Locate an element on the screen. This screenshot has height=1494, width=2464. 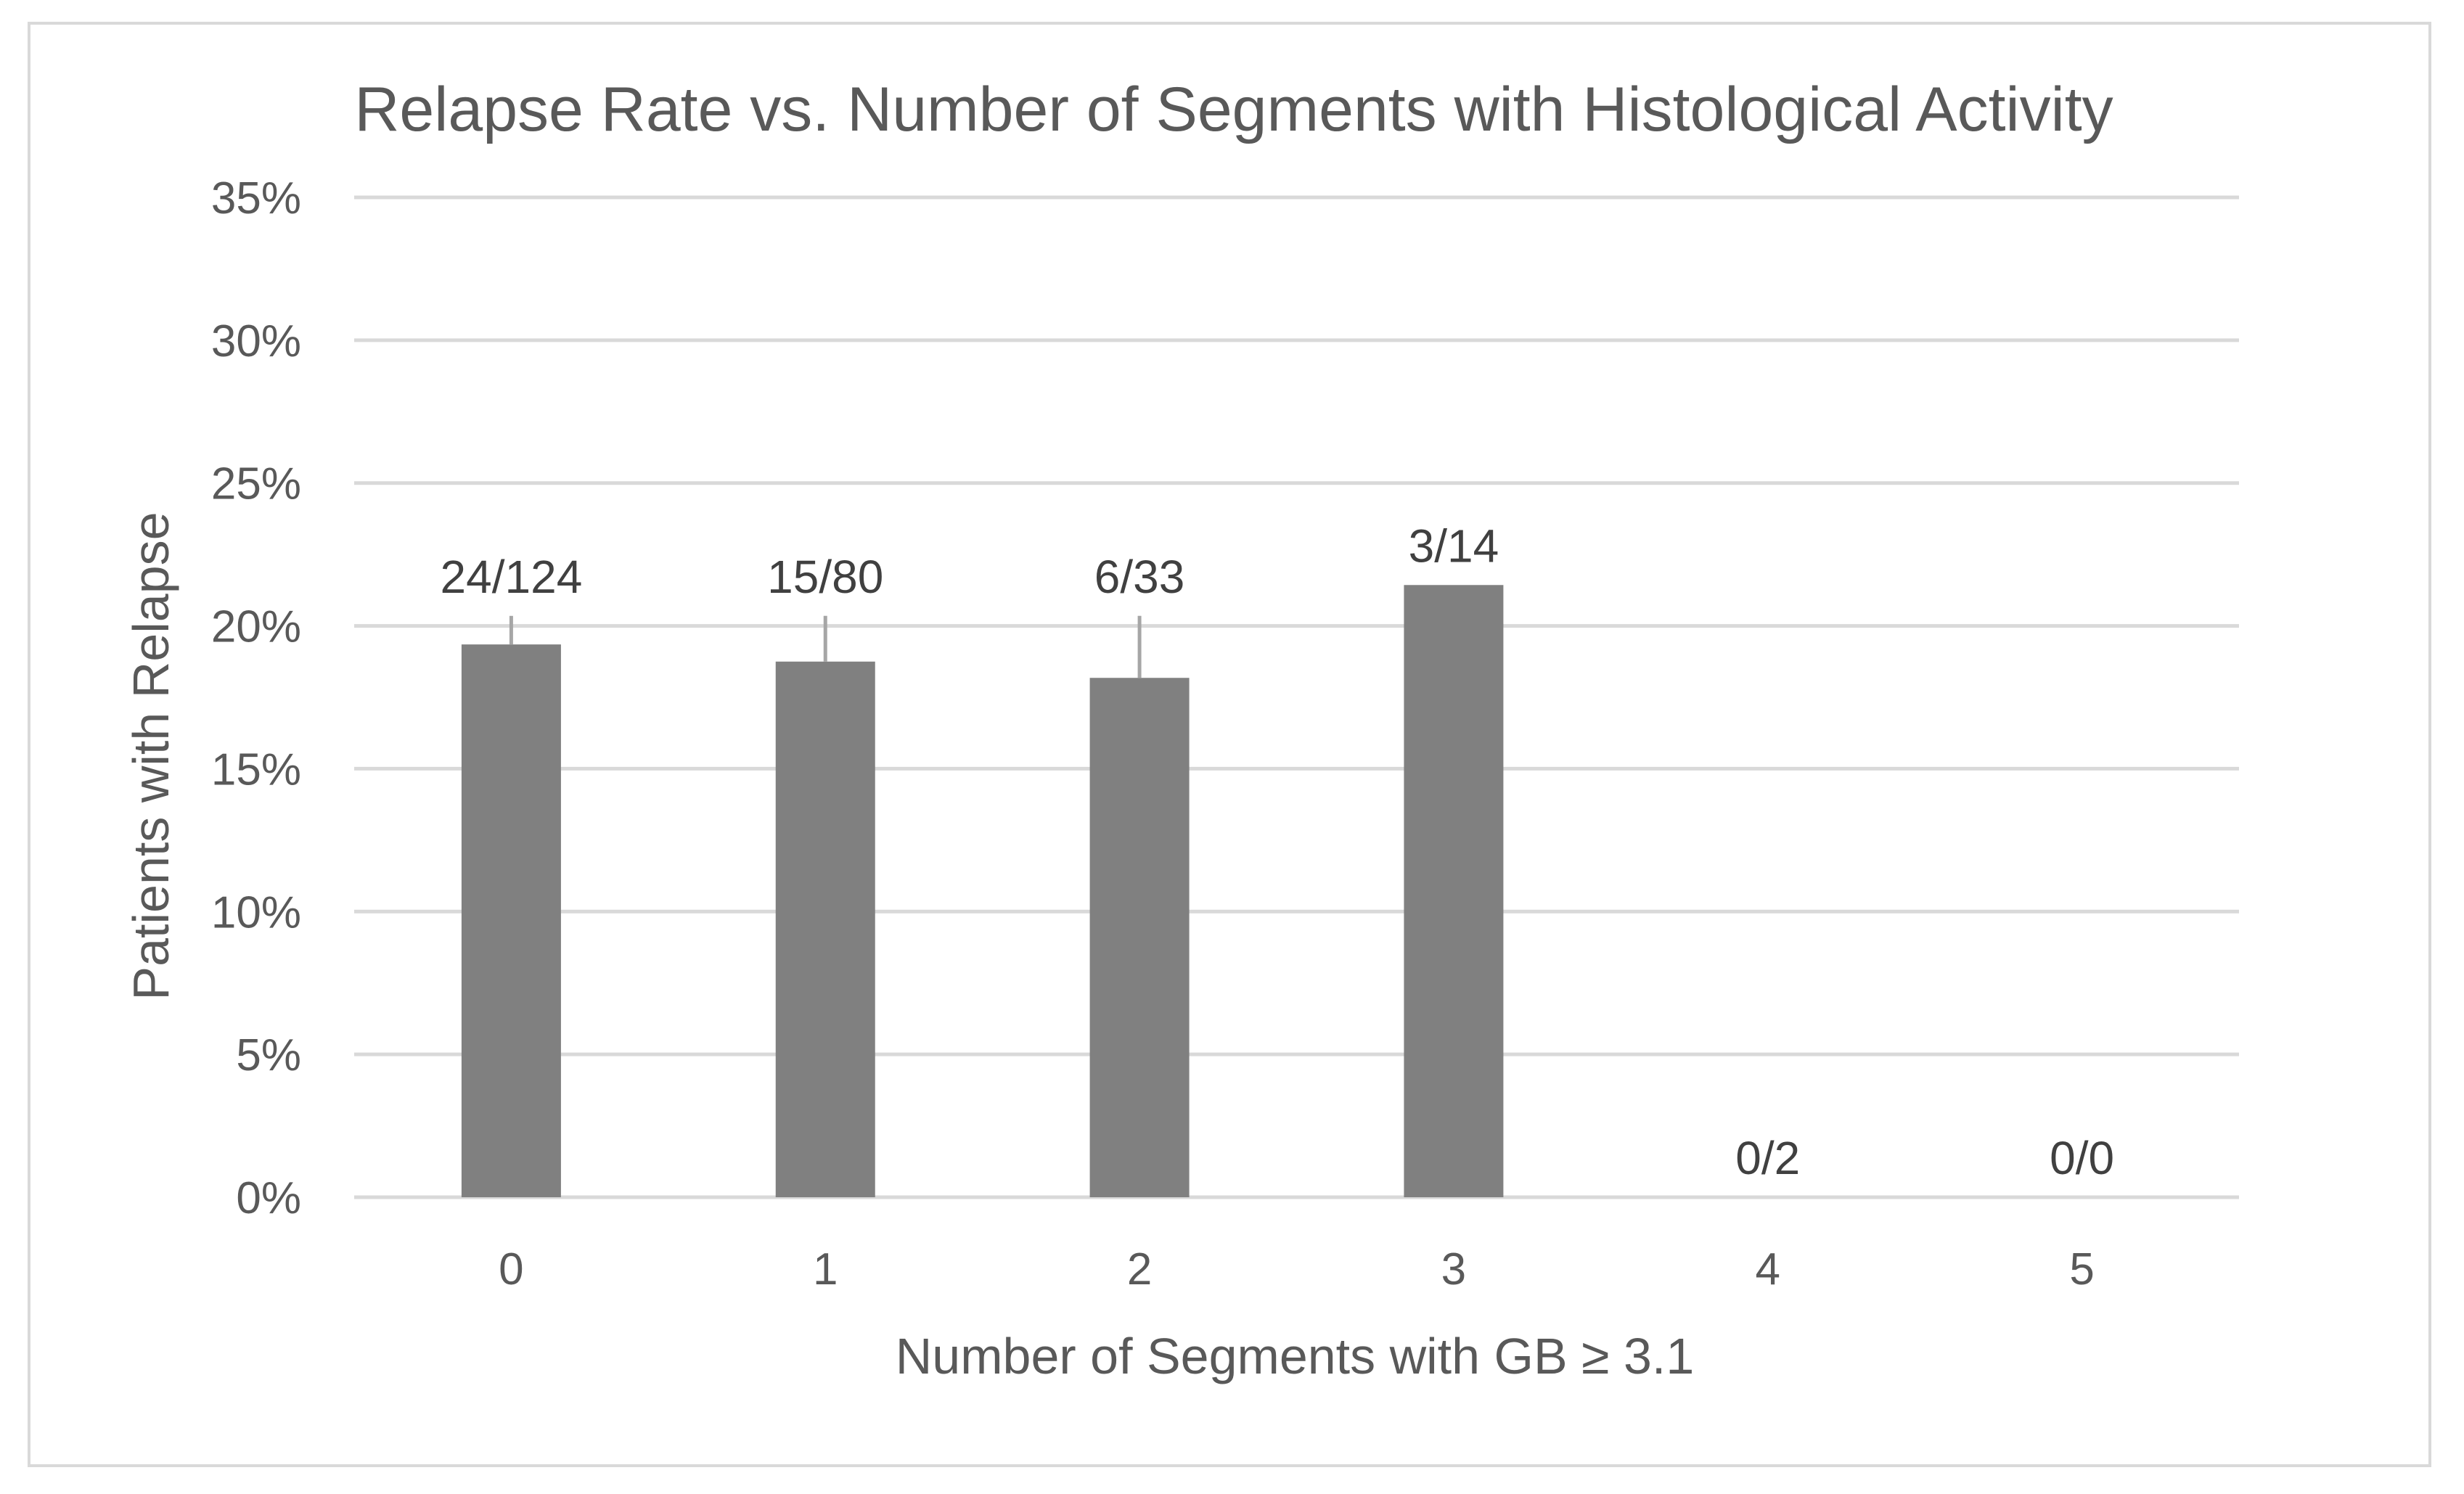
x-tick-label: 2 is located at coordinates (1139, 1269).